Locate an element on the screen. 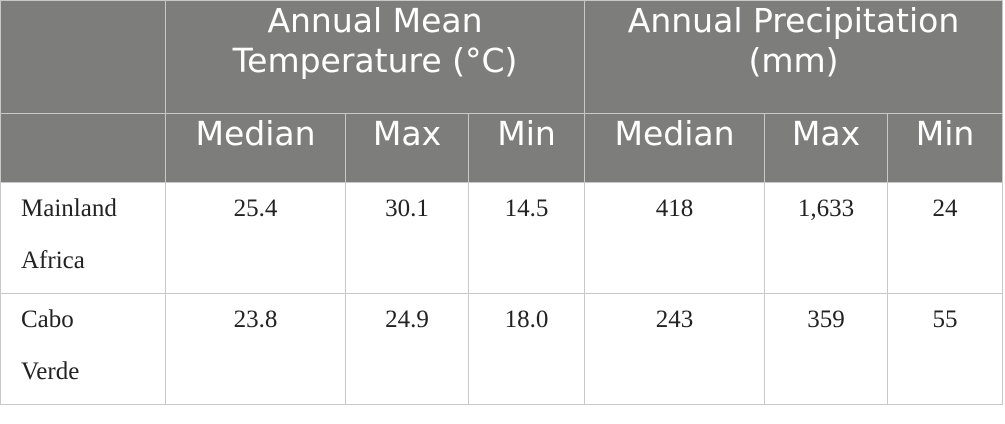  table-cell: 18.0 is located at coordinates (526, 349).